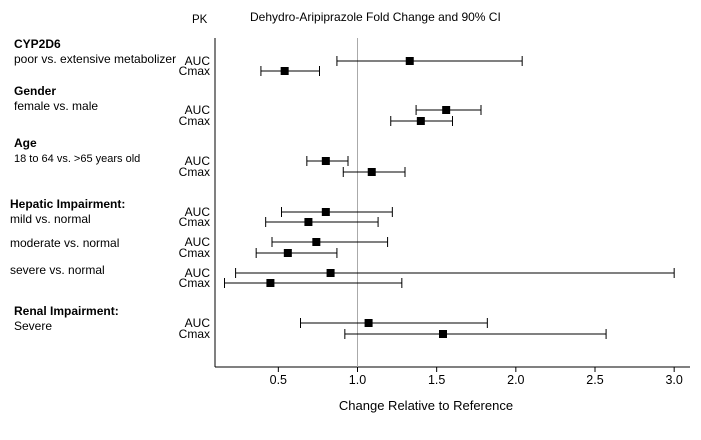 Image resolution: width=701 pixels, height=440 pixels. What do you see at coordinates (278, 380) in the screenshot?
I see `x-tick-label: 0.5` at bounding box center [278, 380].